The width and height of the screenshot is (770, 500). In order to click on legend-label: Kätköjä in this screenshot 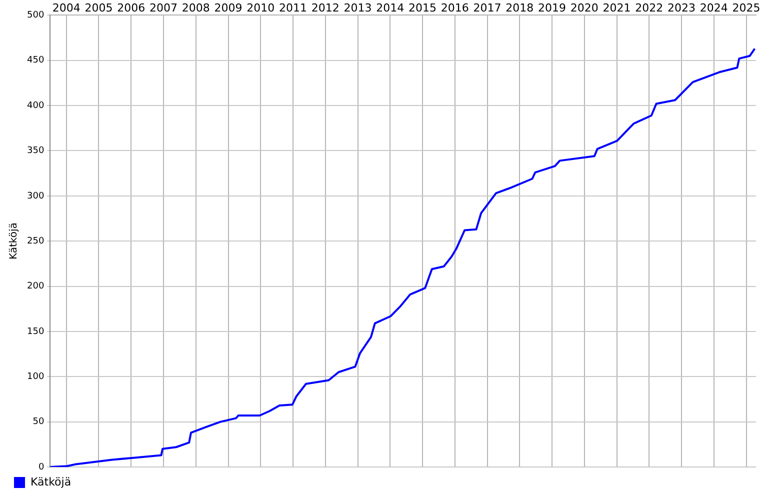, I will do `click(51, 481)`.